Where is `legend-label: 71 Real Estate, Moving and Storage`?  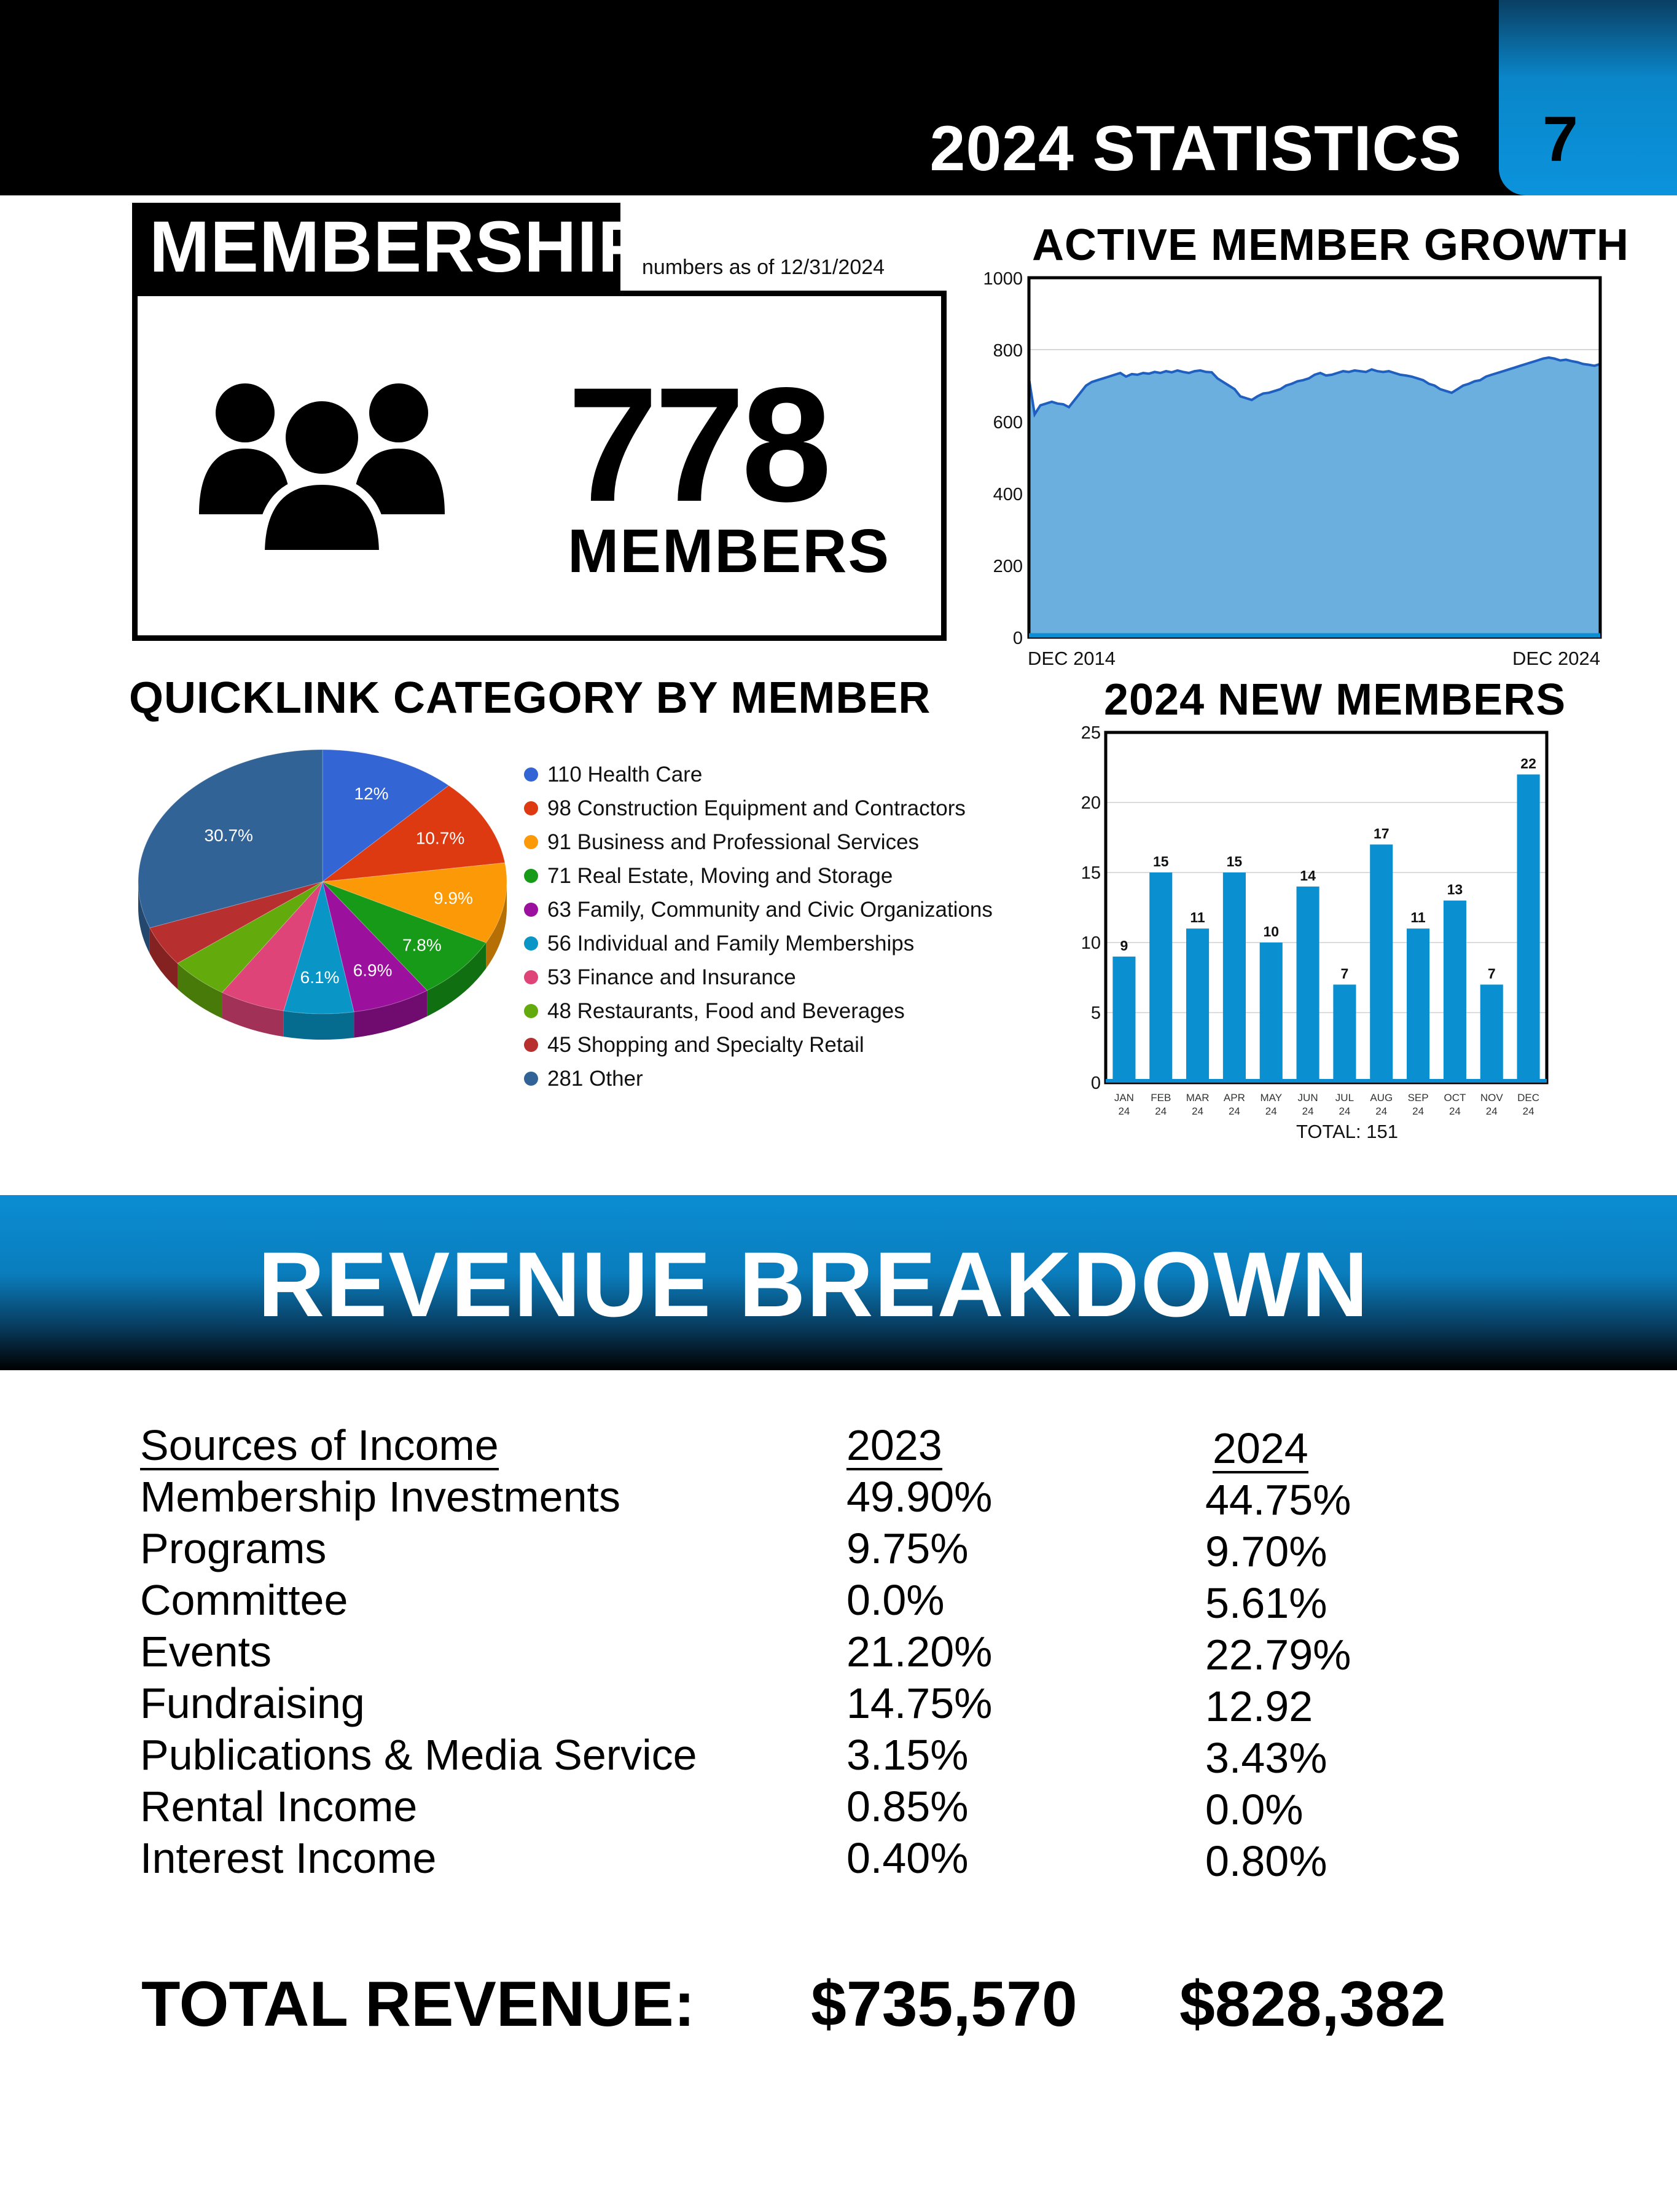 legend-label: 71 Real Estate, Moving and Storage is located at coordinates (720, 876).